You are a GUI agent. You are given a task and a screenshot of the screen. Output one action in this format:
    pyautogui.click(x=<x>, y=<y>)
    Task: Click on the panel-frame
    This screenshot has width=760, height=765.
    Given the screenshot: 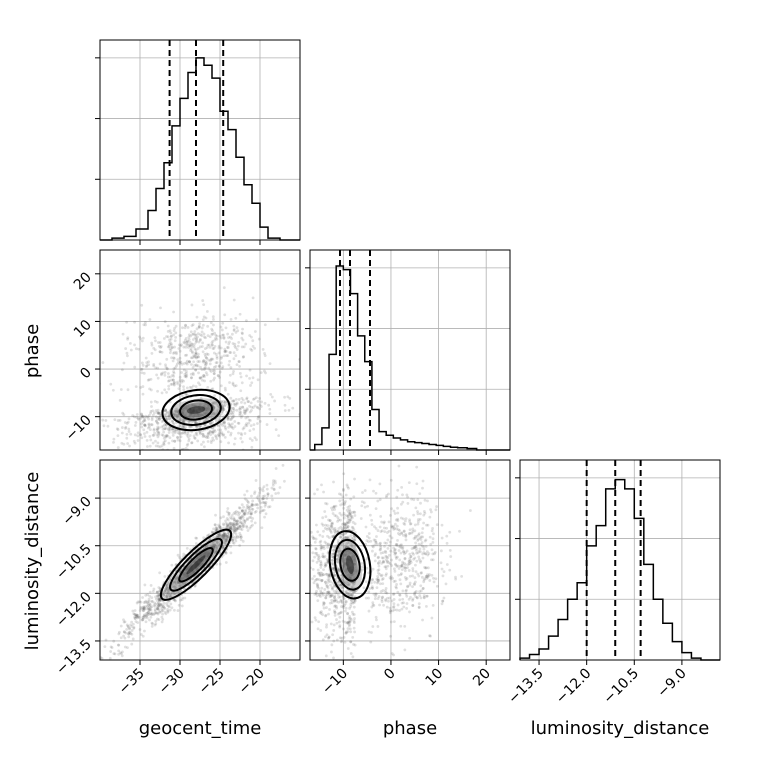 What is the action you would take?
    pyautogui.click(x=200, y=560)
    